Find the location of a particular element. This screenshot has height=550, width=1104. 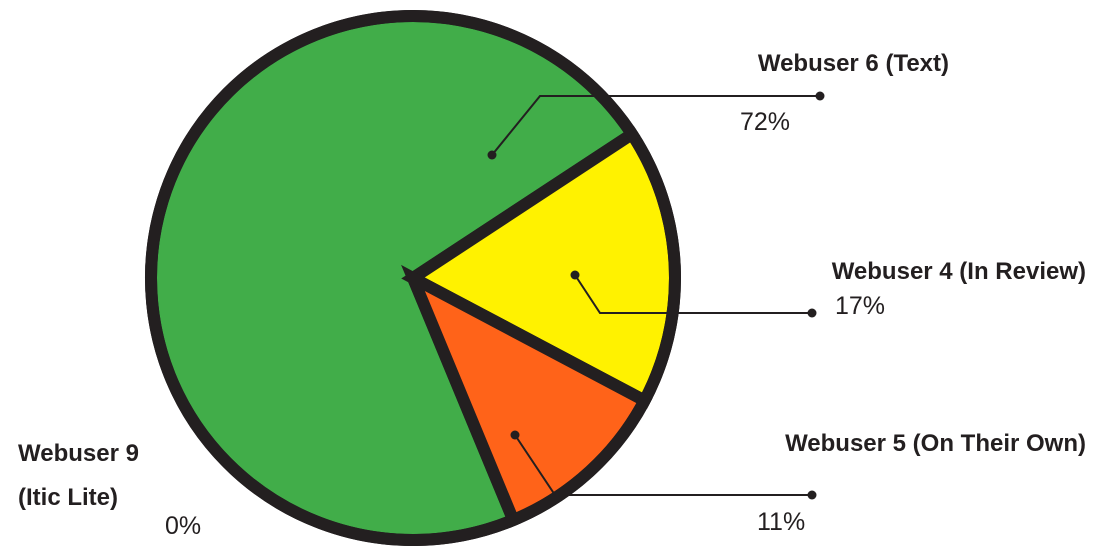

category-label: Webuser 6 (Text) is located at coordinates (853, 63).